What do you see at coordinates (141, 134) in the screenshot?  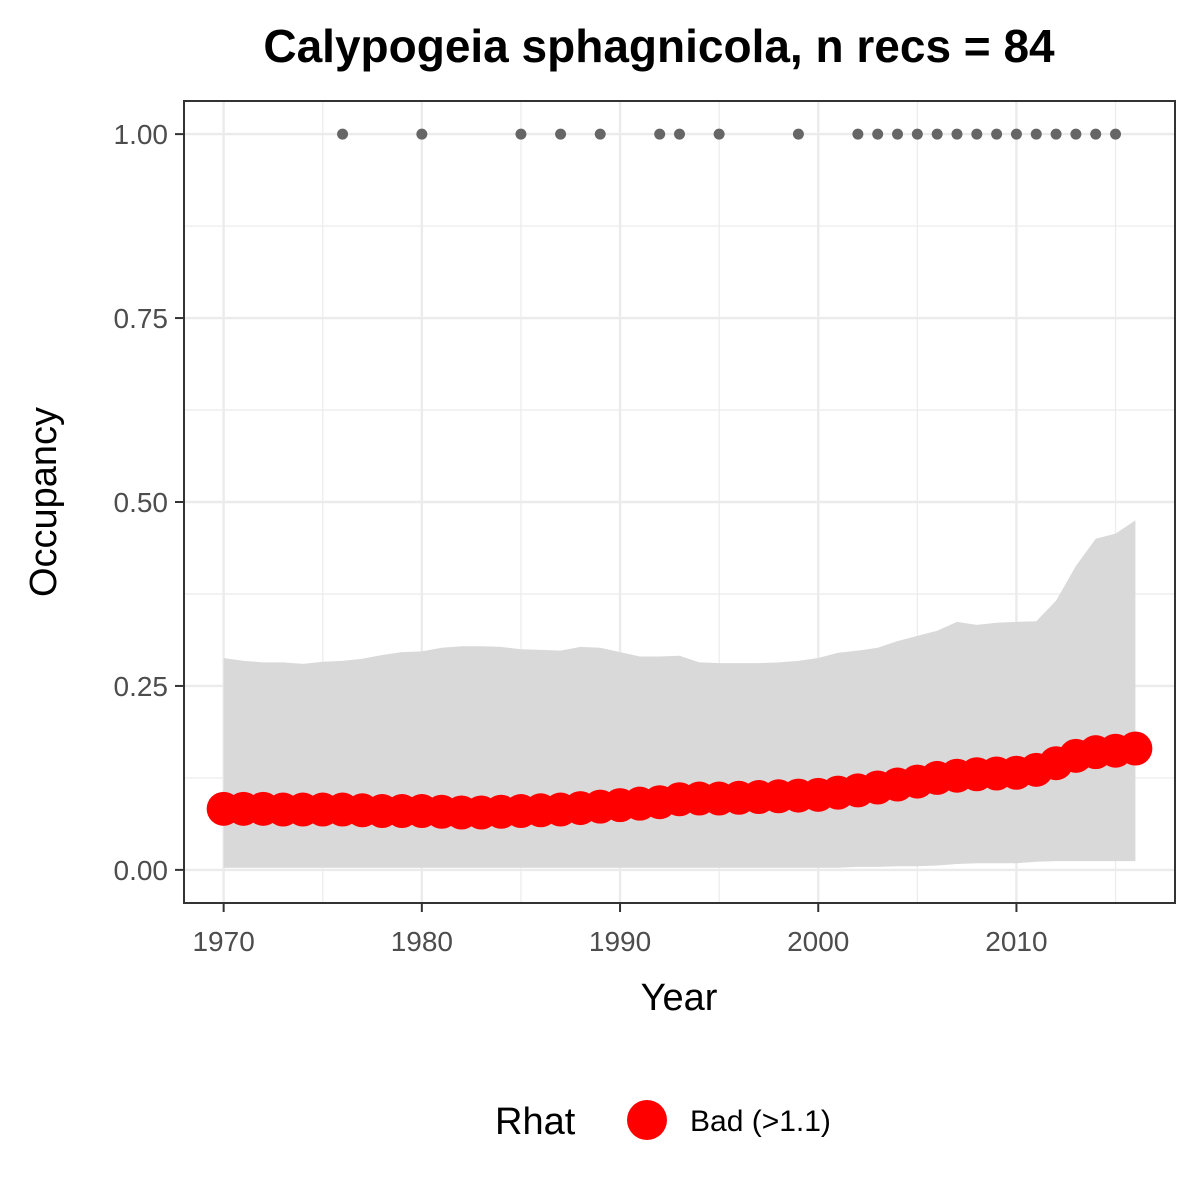 I see `y-tick-label: 1.00` at bounding box center [141, 134].